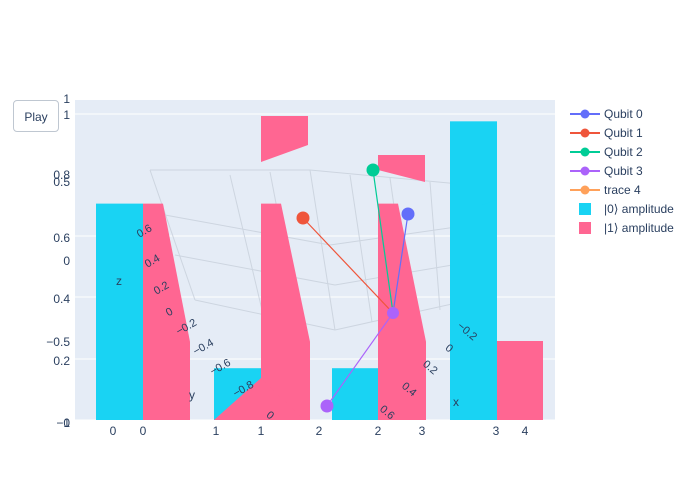  I want to click on legend-label: |1⟩ amplitude, so click(639, 228).